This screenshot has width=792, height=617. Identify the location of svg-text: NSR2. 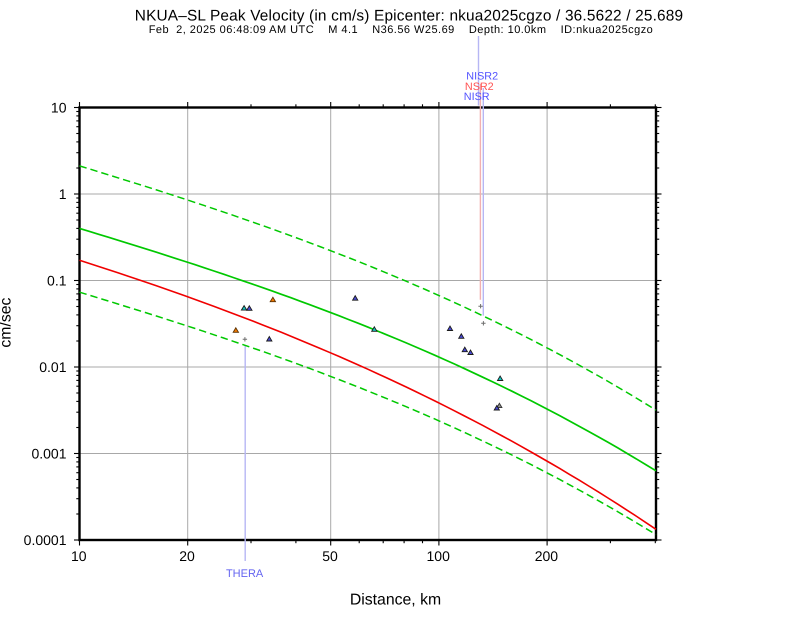
(479, 87).